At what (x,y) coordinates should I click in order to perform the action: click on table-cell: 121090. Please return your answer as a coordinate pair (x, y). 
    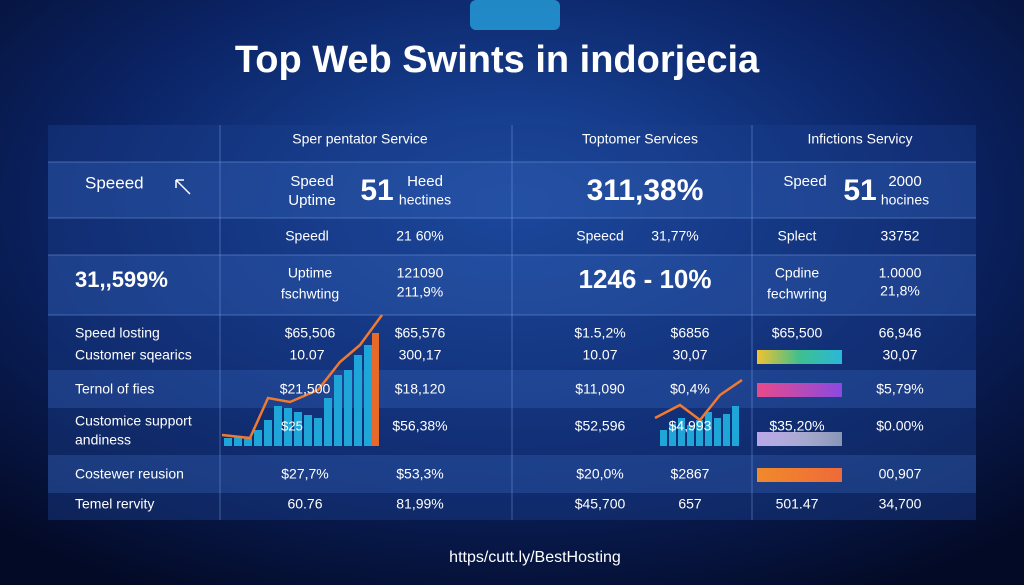
    Looking at the image, I should click on (420, 273).